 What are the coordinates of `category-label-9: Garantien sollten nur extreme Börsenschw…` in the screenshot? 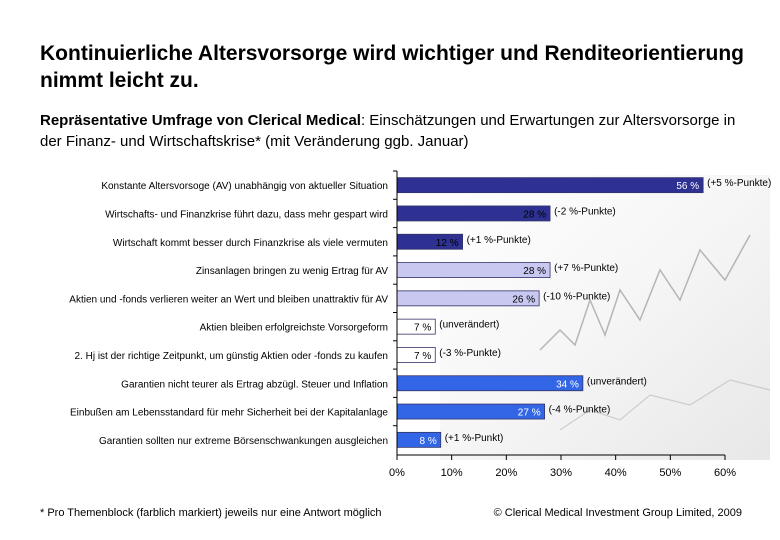 It's located at (243, 441).